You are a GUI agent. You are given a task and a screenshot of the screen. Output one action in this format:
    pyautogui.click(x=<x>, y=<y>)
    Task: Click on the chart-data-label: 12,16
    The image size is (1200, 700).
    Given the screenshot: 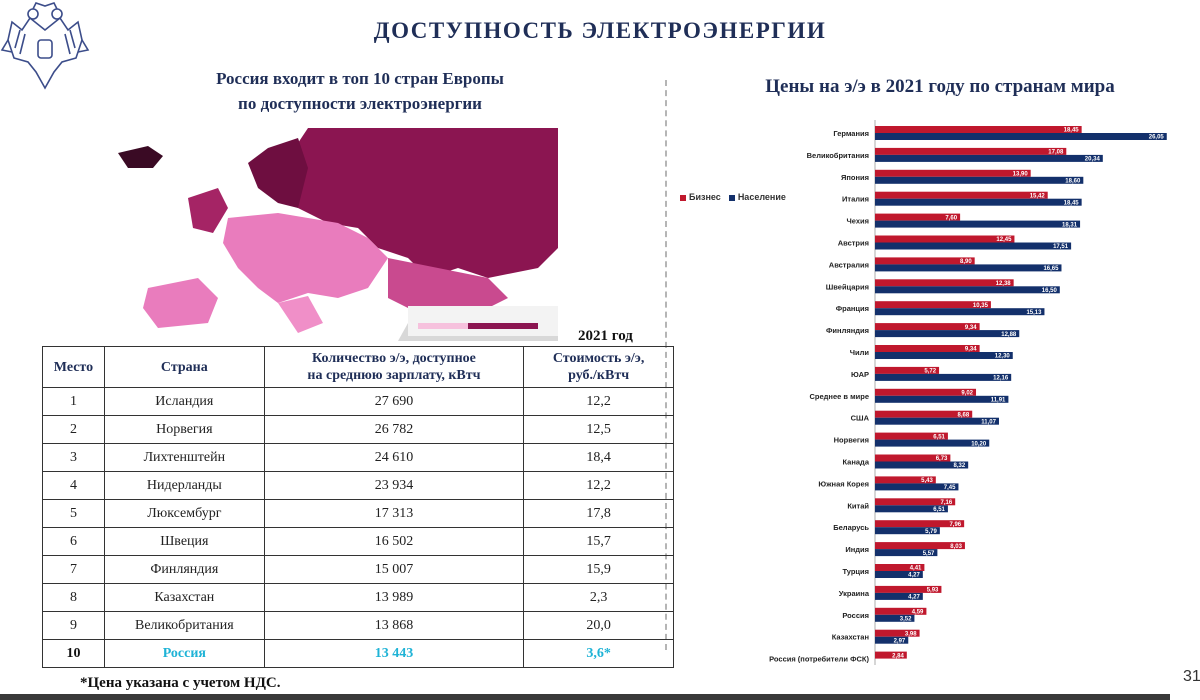 What is the action you would take?
    pyautogui.click(x=1001, y=379)
    